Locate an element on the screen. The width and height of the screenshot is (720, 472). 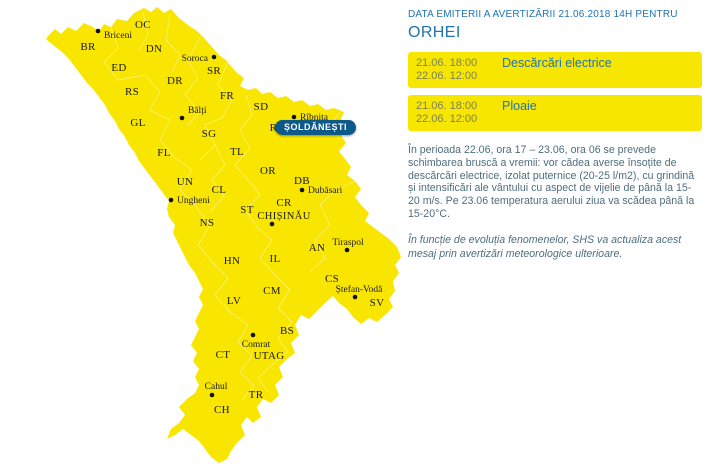
city-label: Dubăsari is located at coordinates (325, 191).